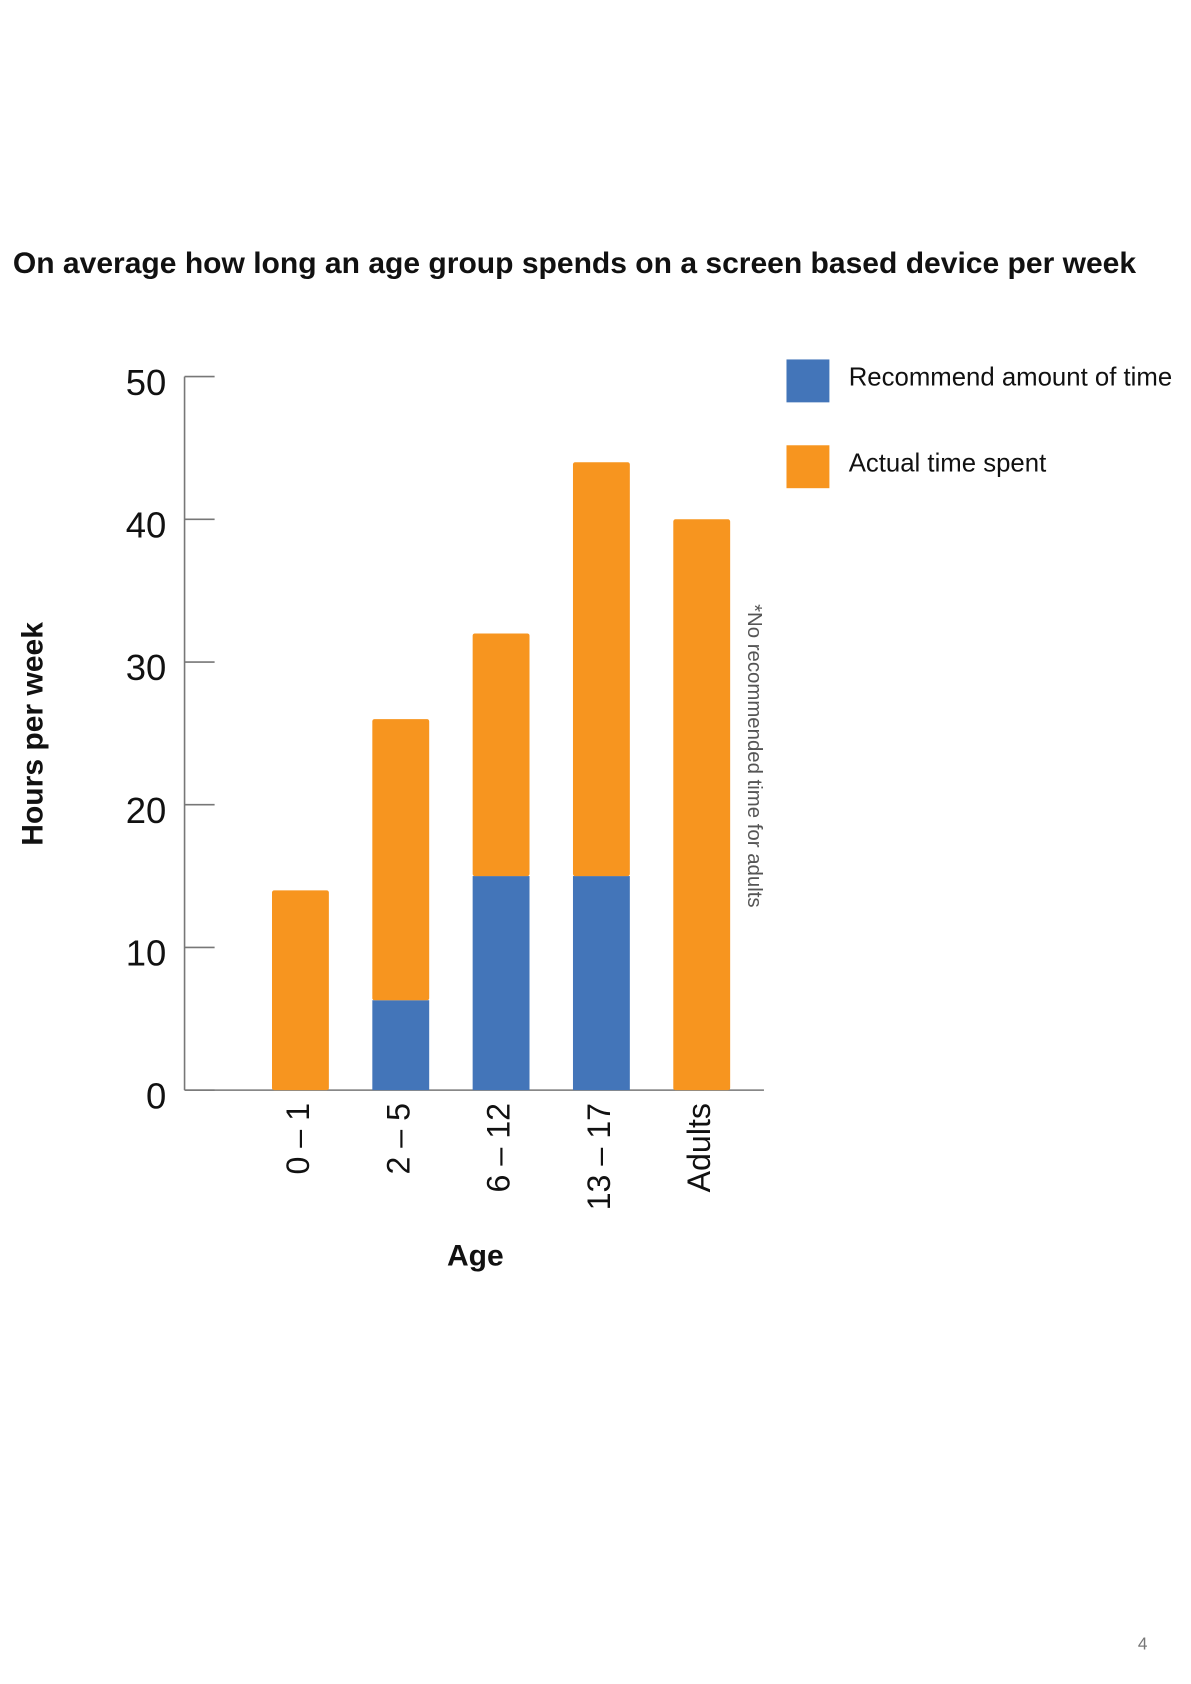 This screenshot has height=1684, width=1191. I want to click on x-tick-label: 0 – 1, so click(298, 1139).